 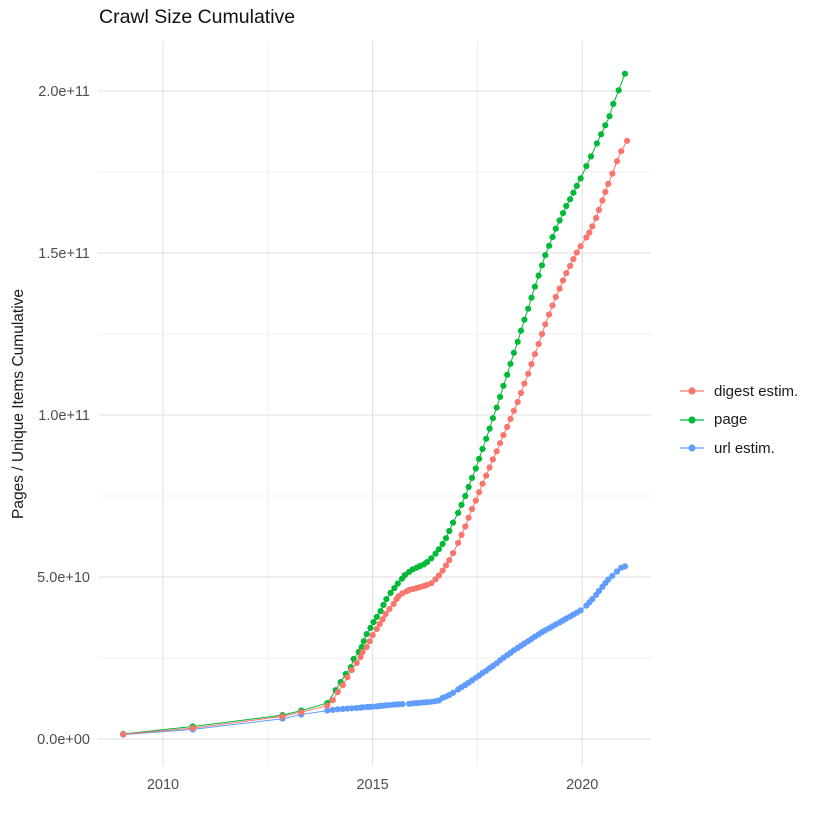 I want to click on legend: digest estim. page url estim., so click(x=738, y=419).